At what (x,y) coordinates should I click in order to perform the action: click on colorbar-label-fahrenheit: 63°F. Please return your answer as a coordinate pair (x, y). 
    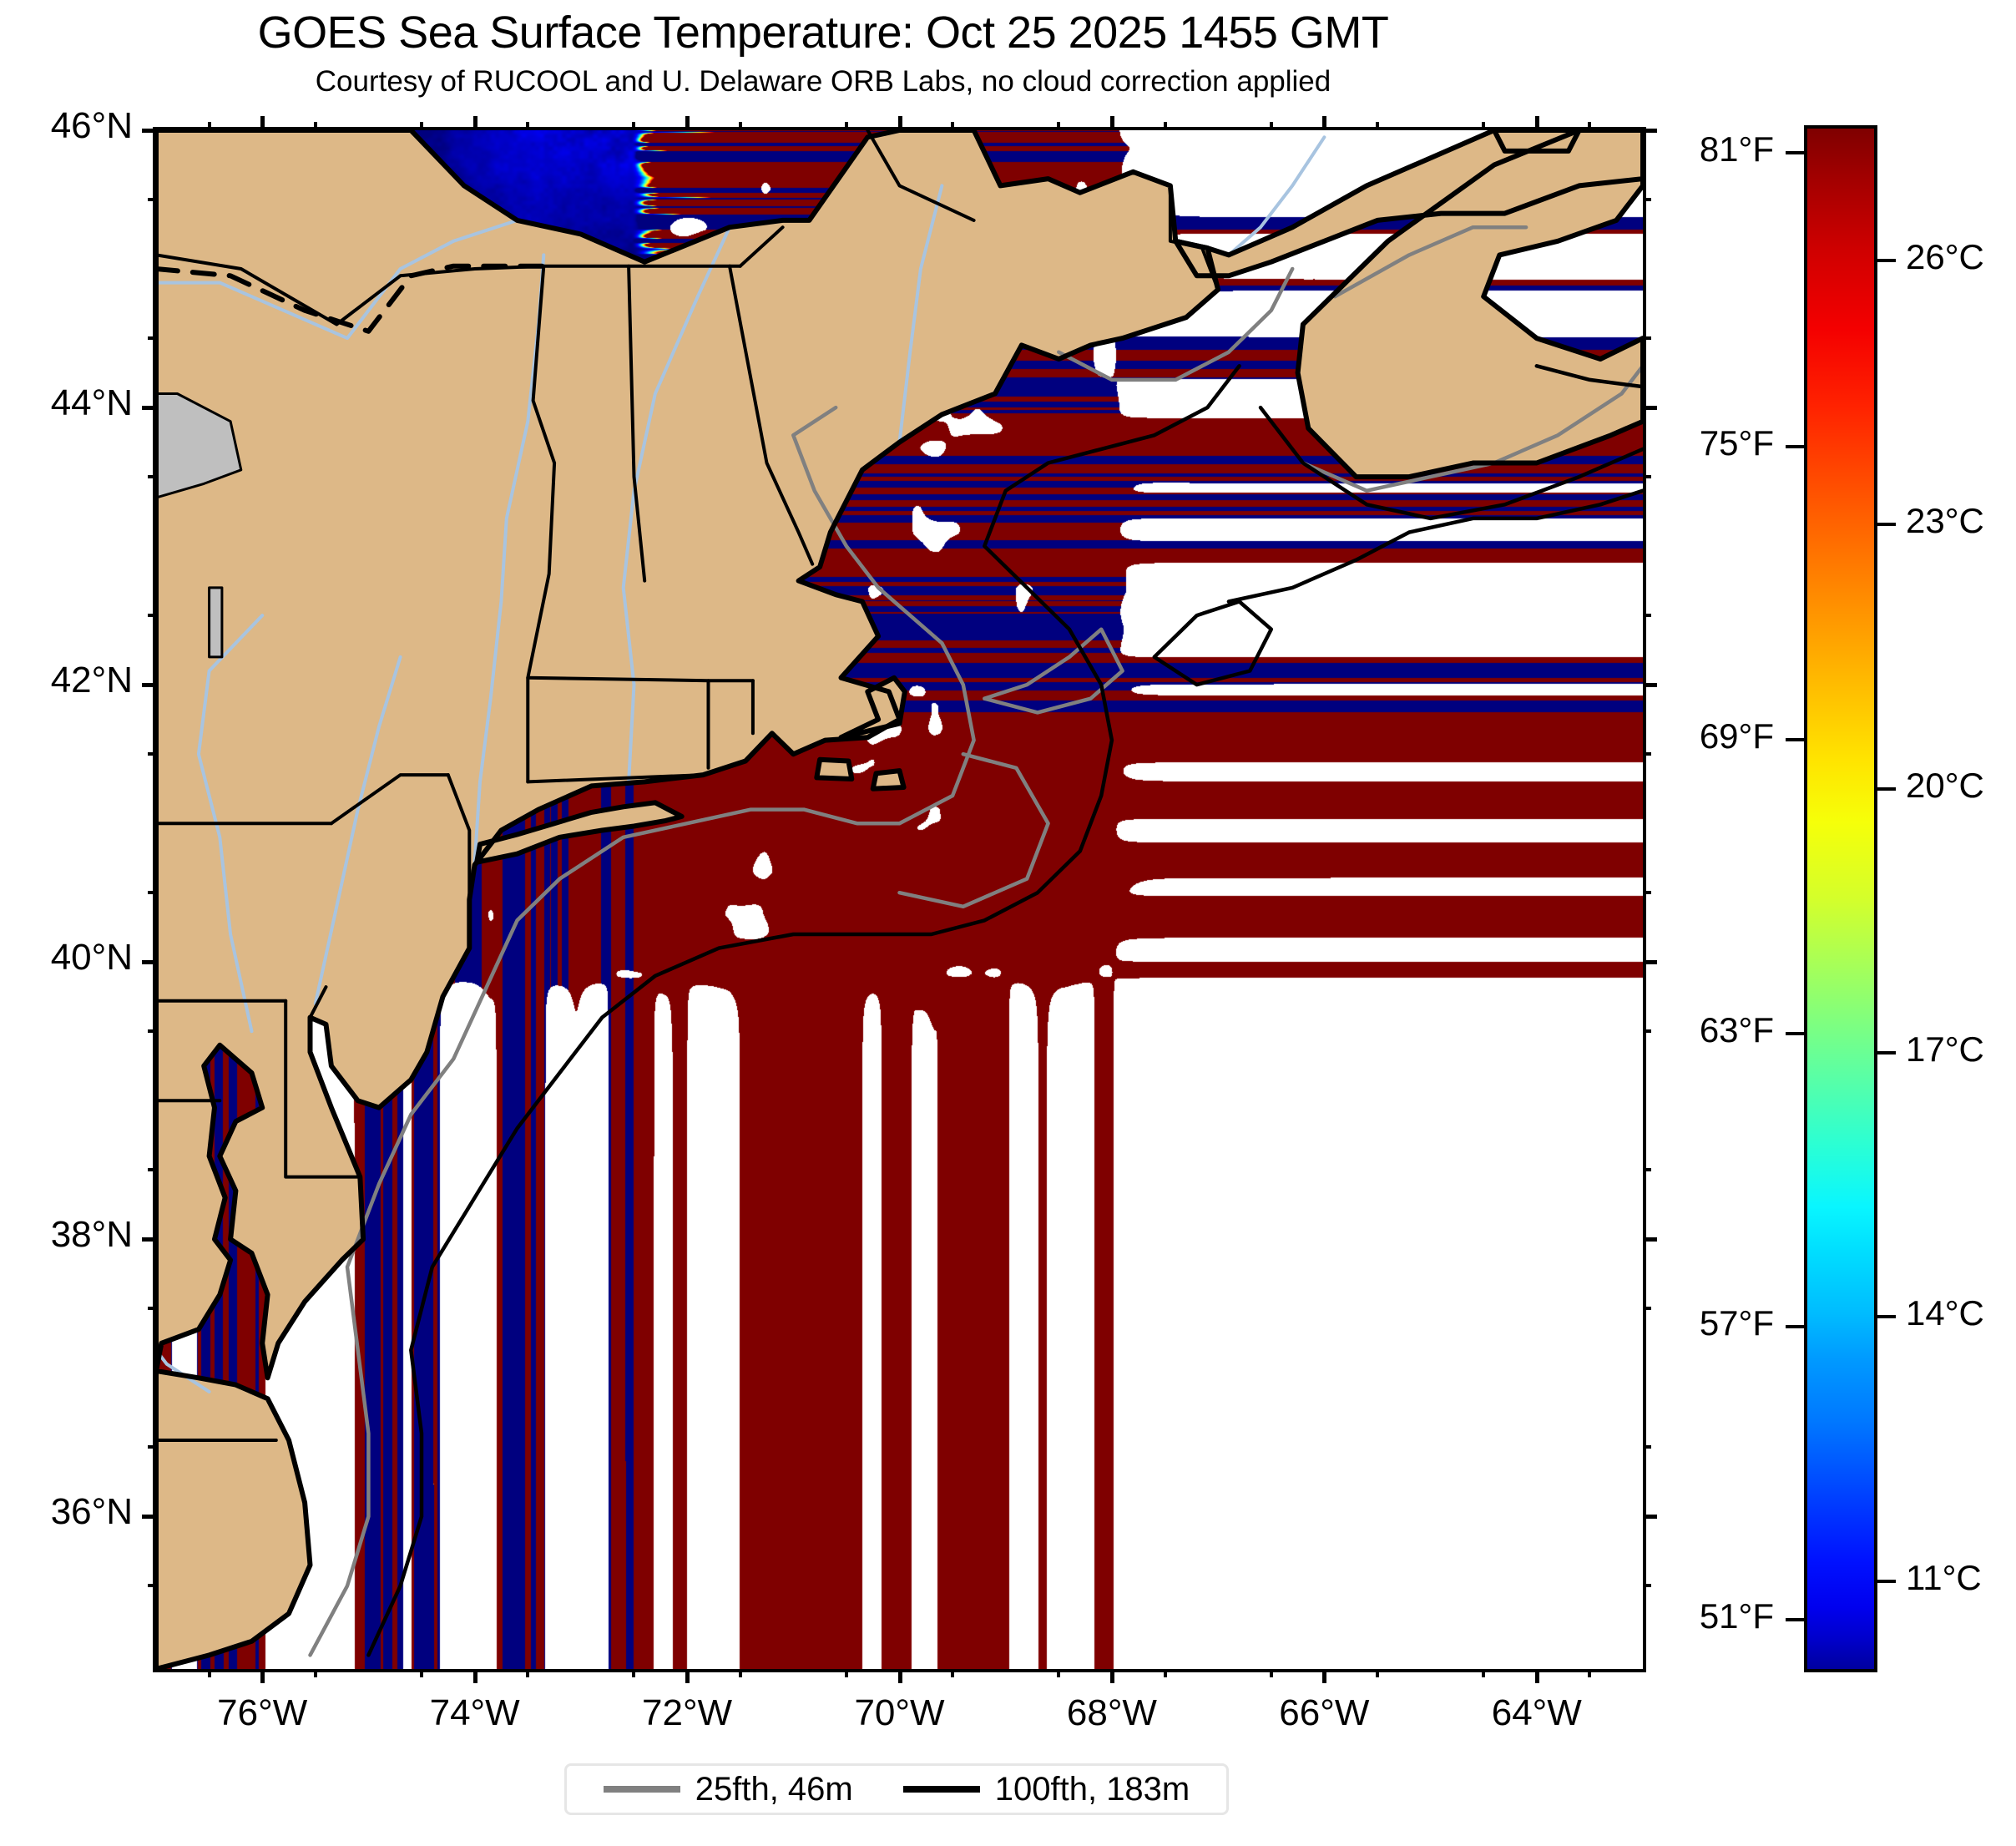
    Looking at the image, I should click on (1737, 1029).